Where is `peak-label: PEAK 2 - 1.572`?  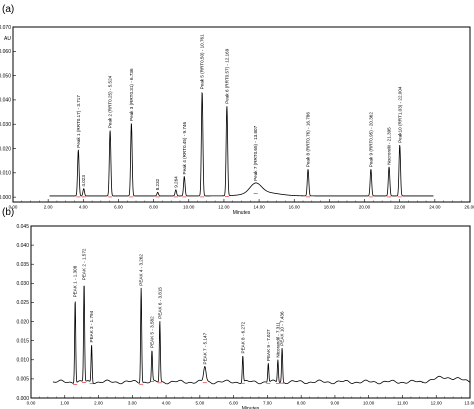 peak-label: PEAK 2 - 1.572 is located at coordinates (84, 264).